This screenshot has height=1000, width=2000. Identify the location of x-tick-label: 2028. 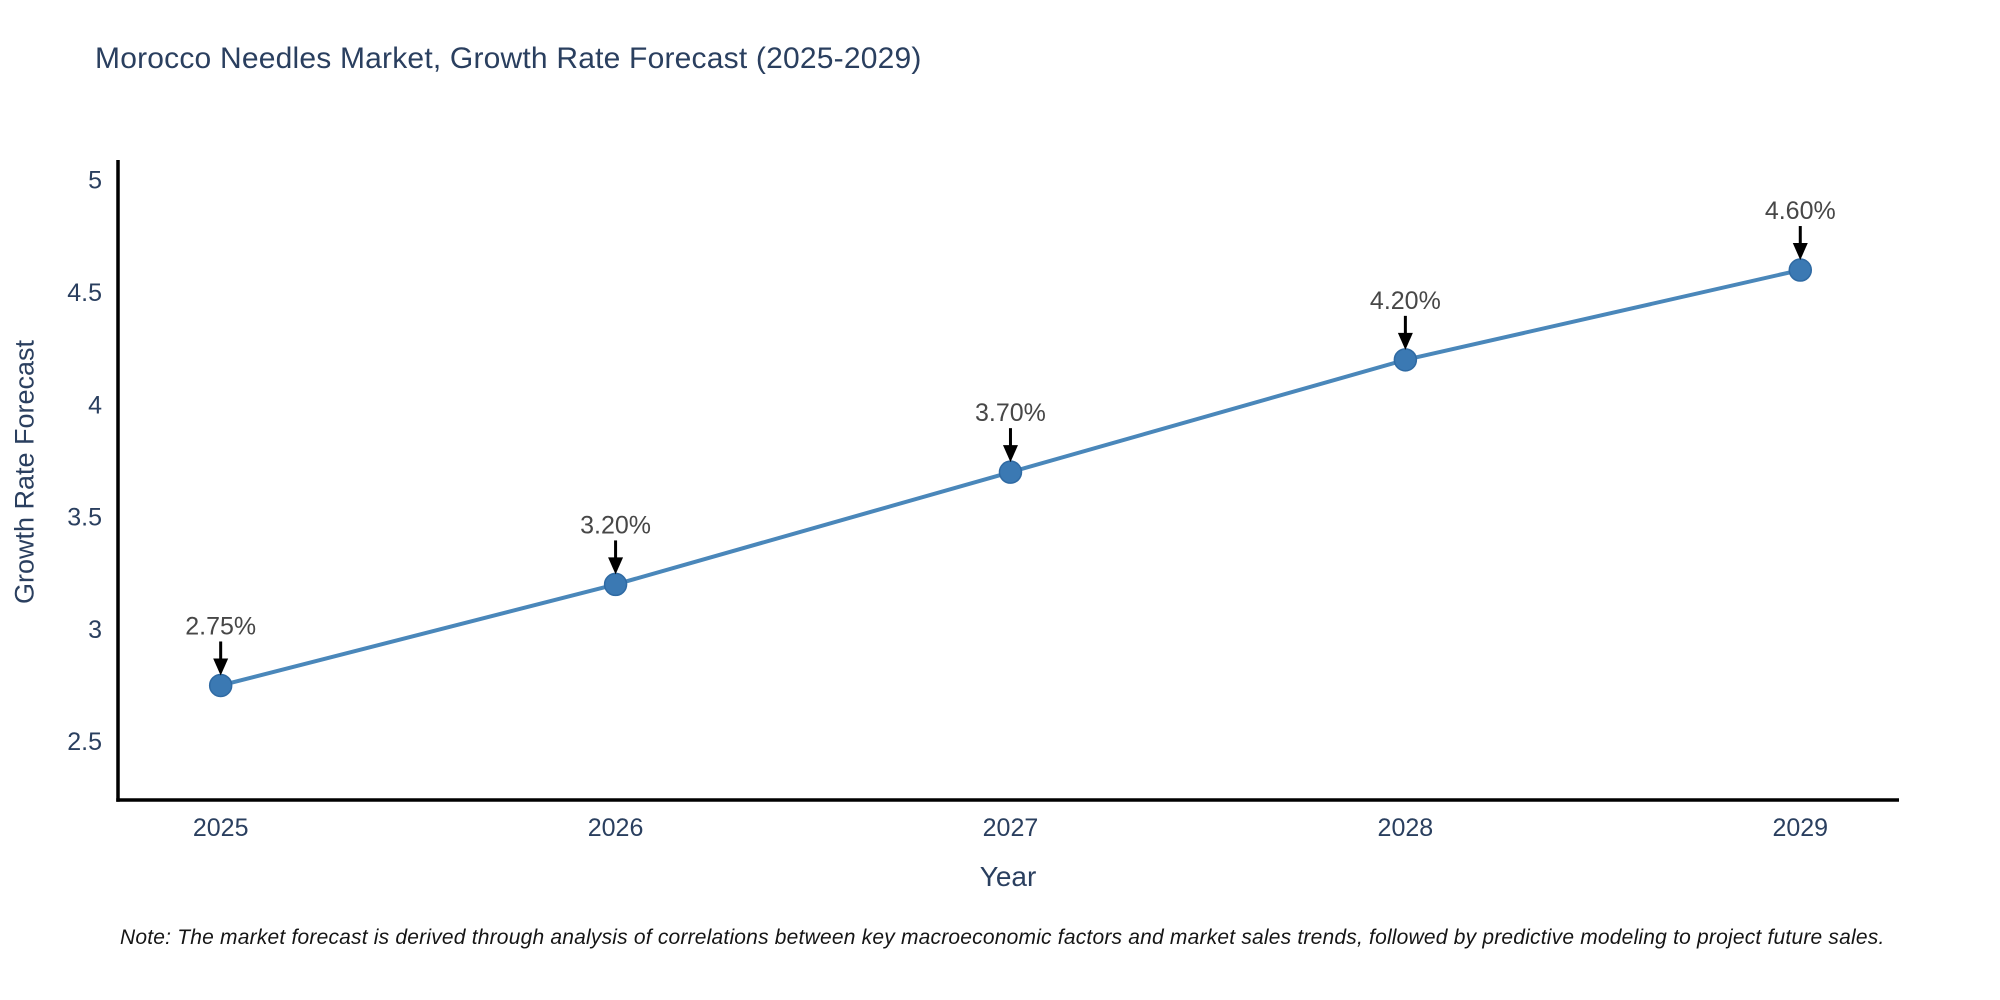
(1406, 828).